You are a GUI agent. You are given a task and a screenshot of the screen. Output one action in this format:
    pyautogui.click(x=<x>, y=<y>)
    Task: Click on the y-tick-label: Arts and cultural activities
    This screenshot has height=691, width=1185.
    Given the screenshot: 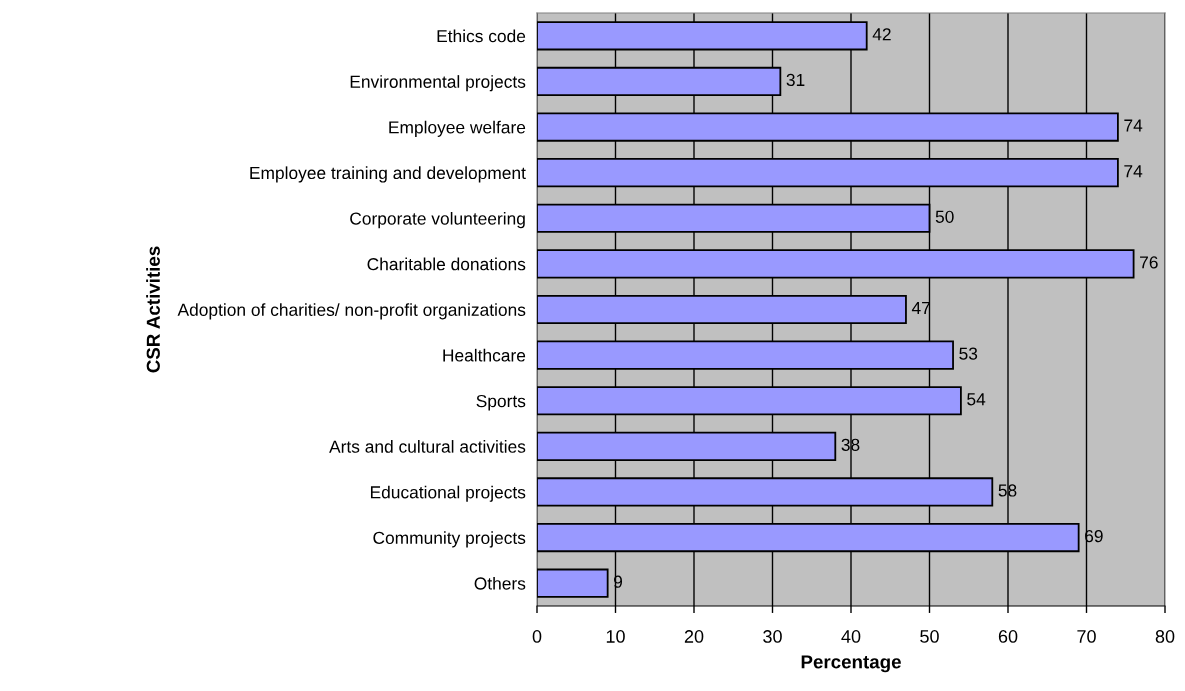 What is the action you would take?
    pyautogui.click(x=427, y=446)
    